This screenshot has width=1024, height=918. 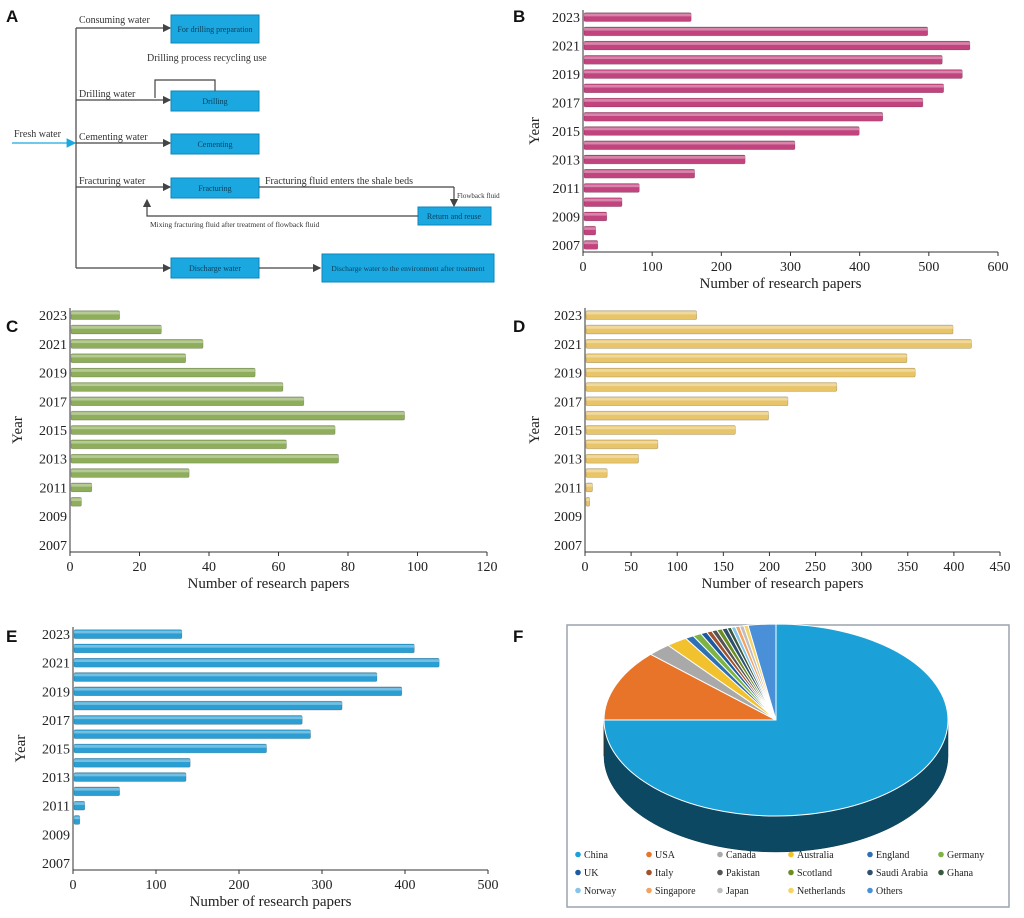 I want to click on bar-2009, so click(x=595, y=216).